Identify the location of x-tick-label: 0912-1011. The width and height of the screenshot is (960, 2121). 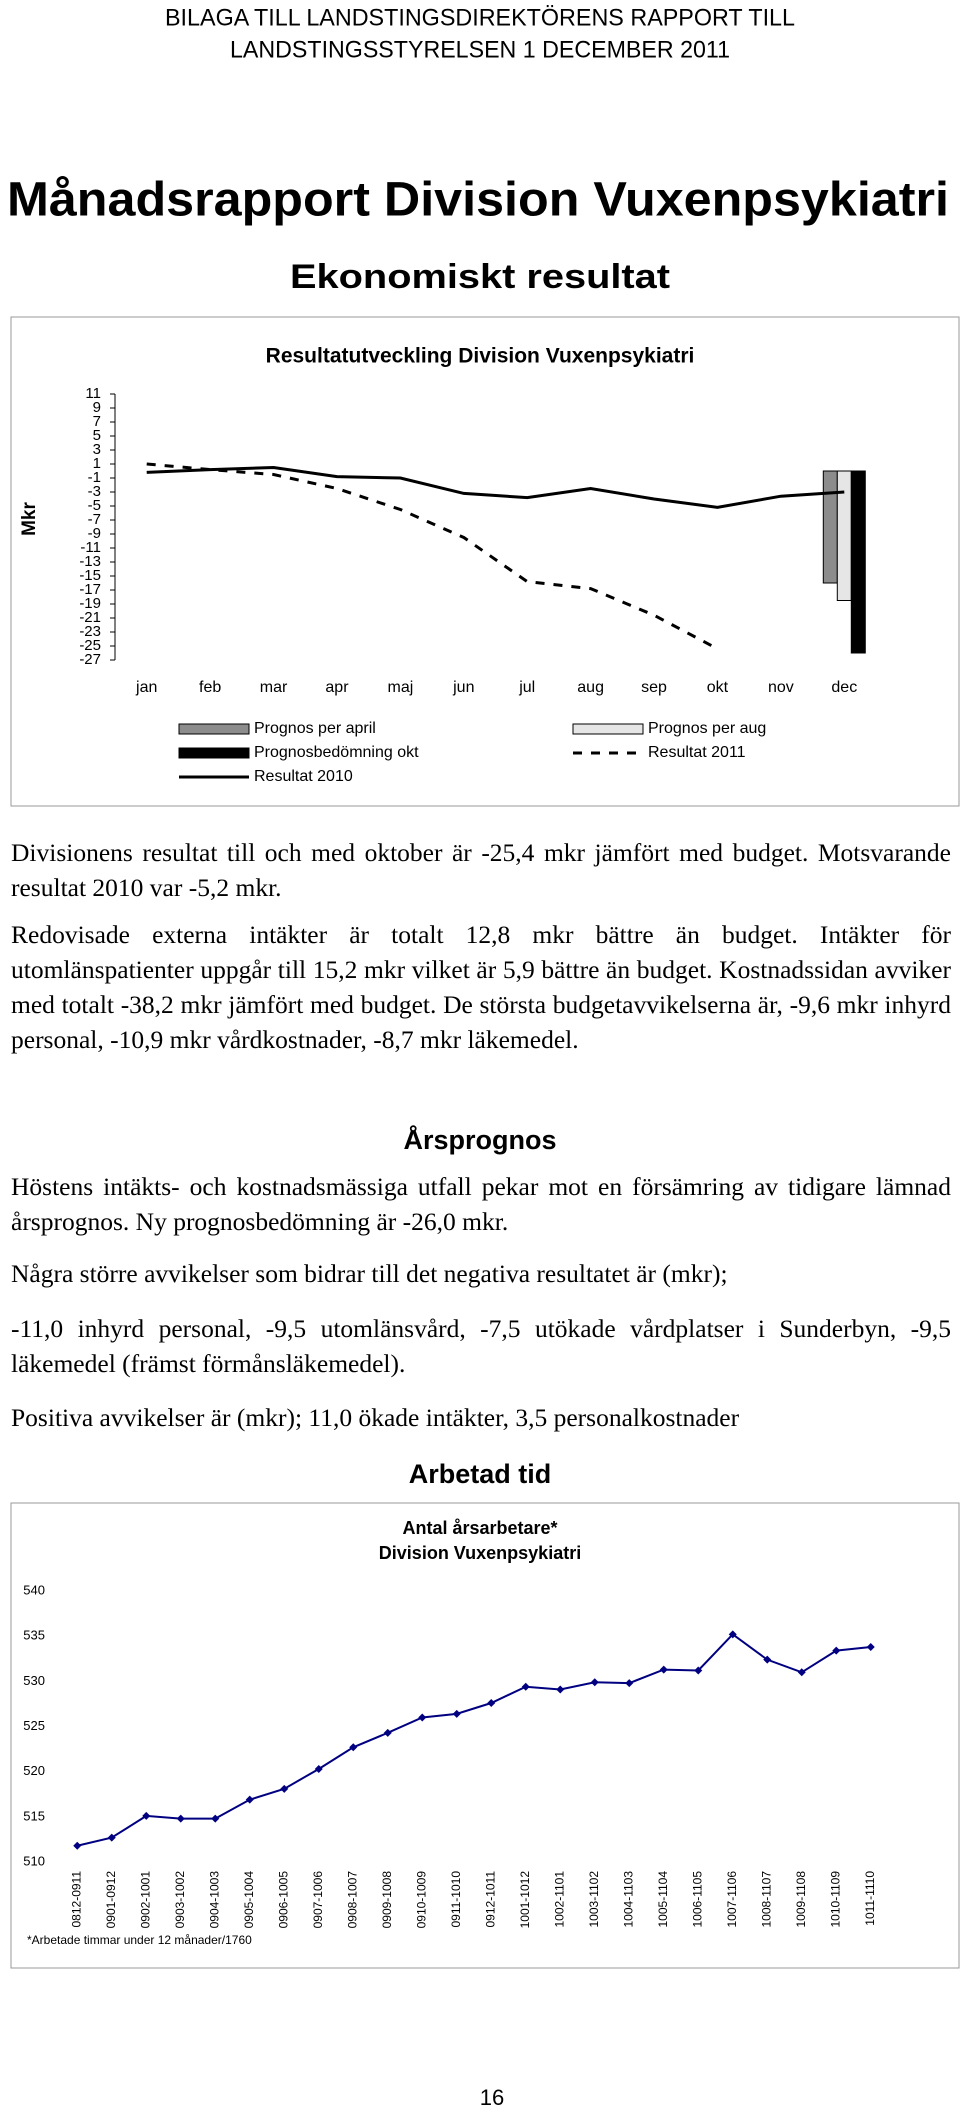
(490, 1899).